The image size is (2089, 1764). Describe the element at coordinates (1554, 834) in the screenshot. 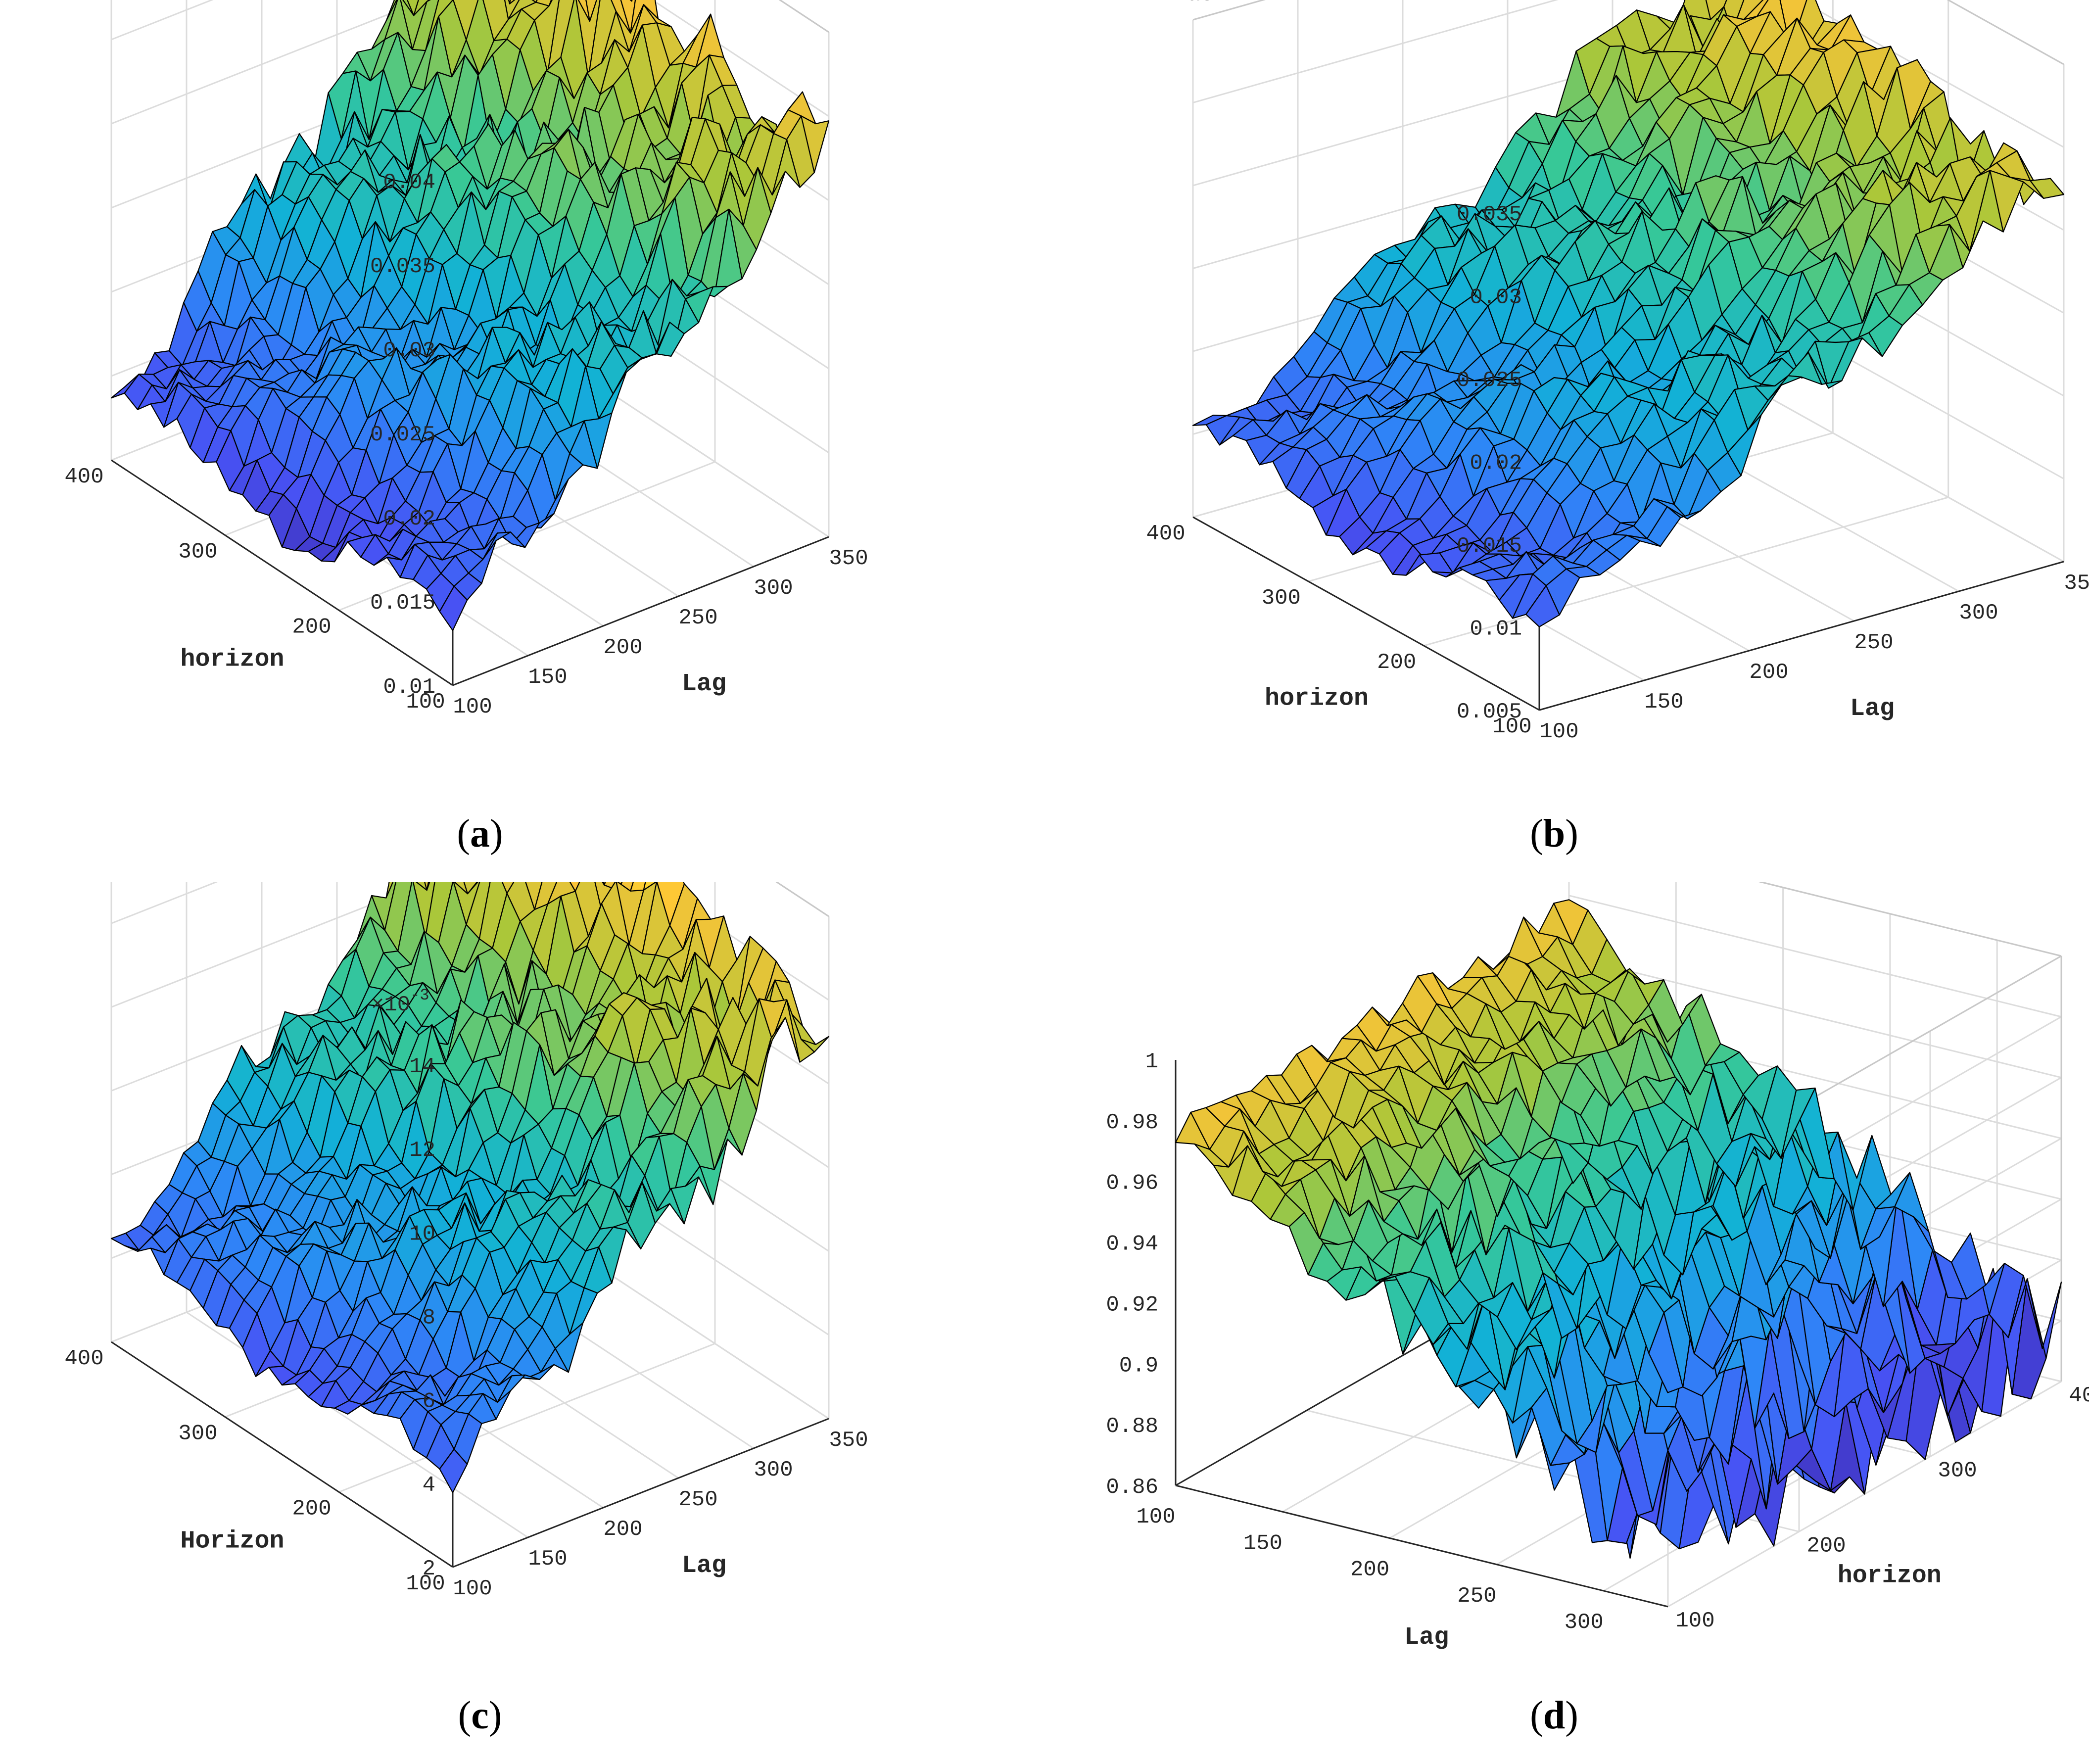

I see `caption-b: (b)` at that location.